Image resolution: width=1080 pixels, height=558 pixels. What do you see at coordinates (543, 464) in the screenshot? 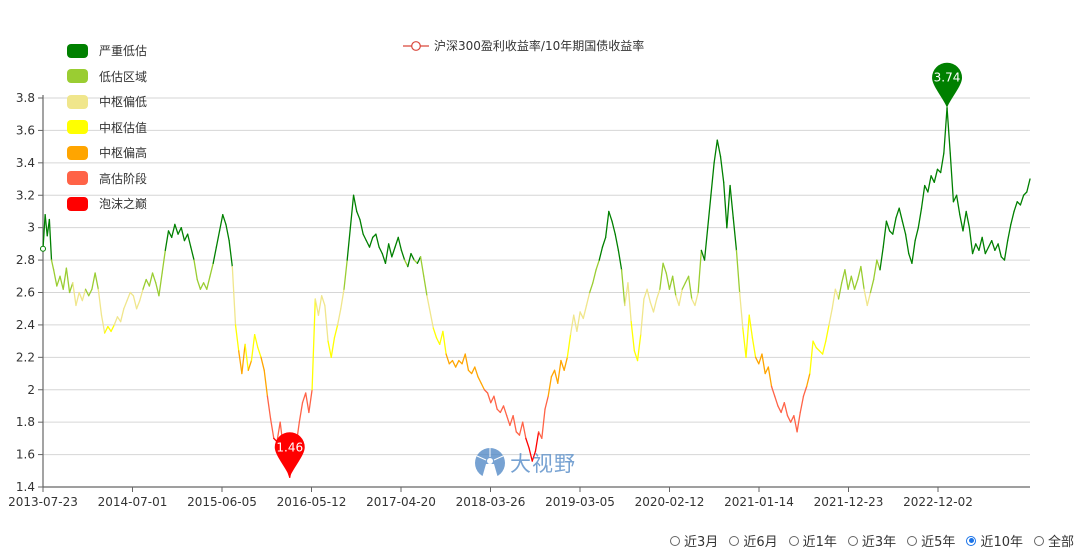
I see `watermark-text: 大视野` at bounding box center [543, 464].